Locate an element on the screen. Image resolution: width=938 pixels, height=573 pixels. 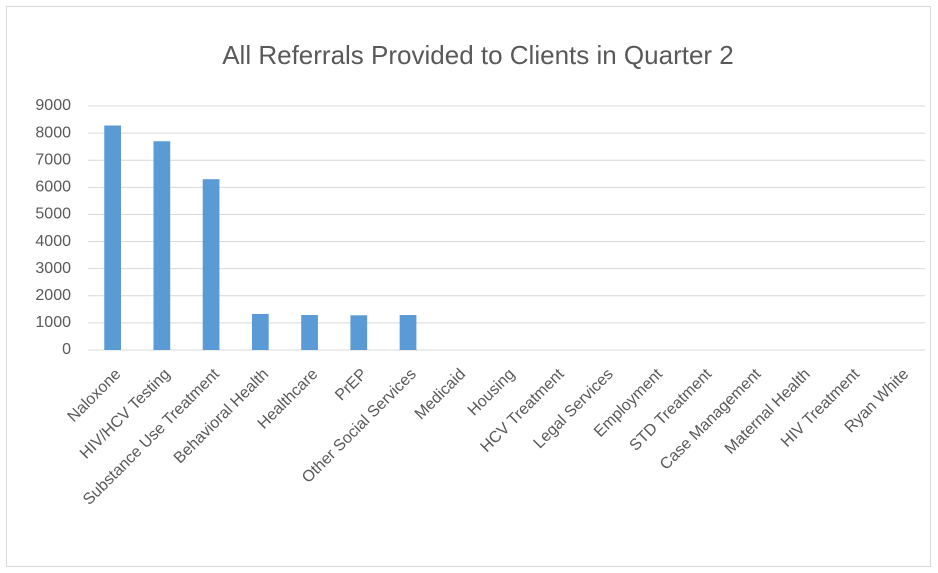
y-tick-label: 9000 is located at coordinates (53, 105).